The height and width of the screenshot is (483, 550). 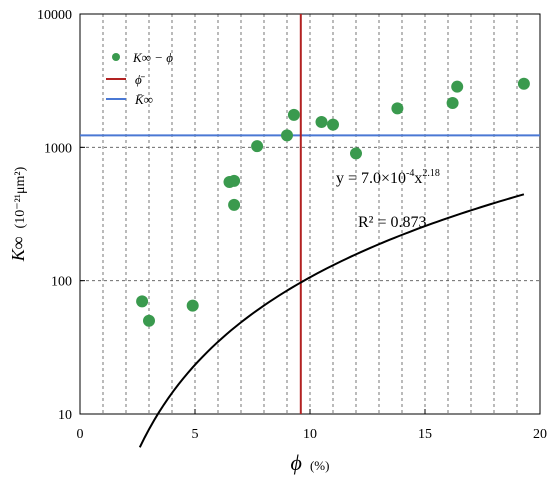 What do you see at coordinates (18, 249) in the screenshot?
I see `y-axis-symbol: K∞` at bounding box center [18, 249].